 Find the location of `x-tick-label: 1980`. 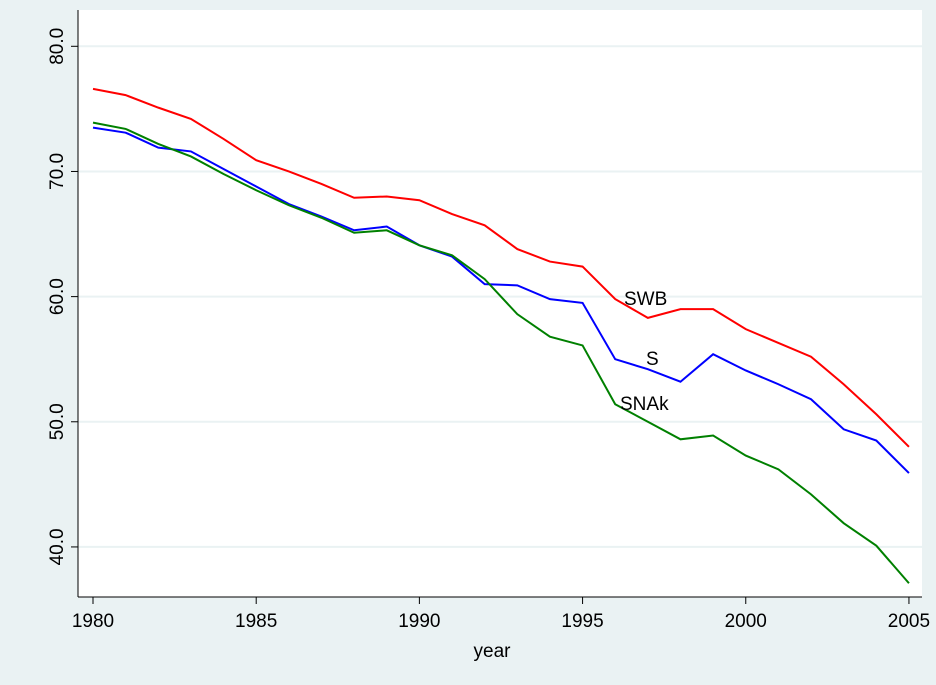

x-tick-label: 1980 is located at coordinates (93, 621).